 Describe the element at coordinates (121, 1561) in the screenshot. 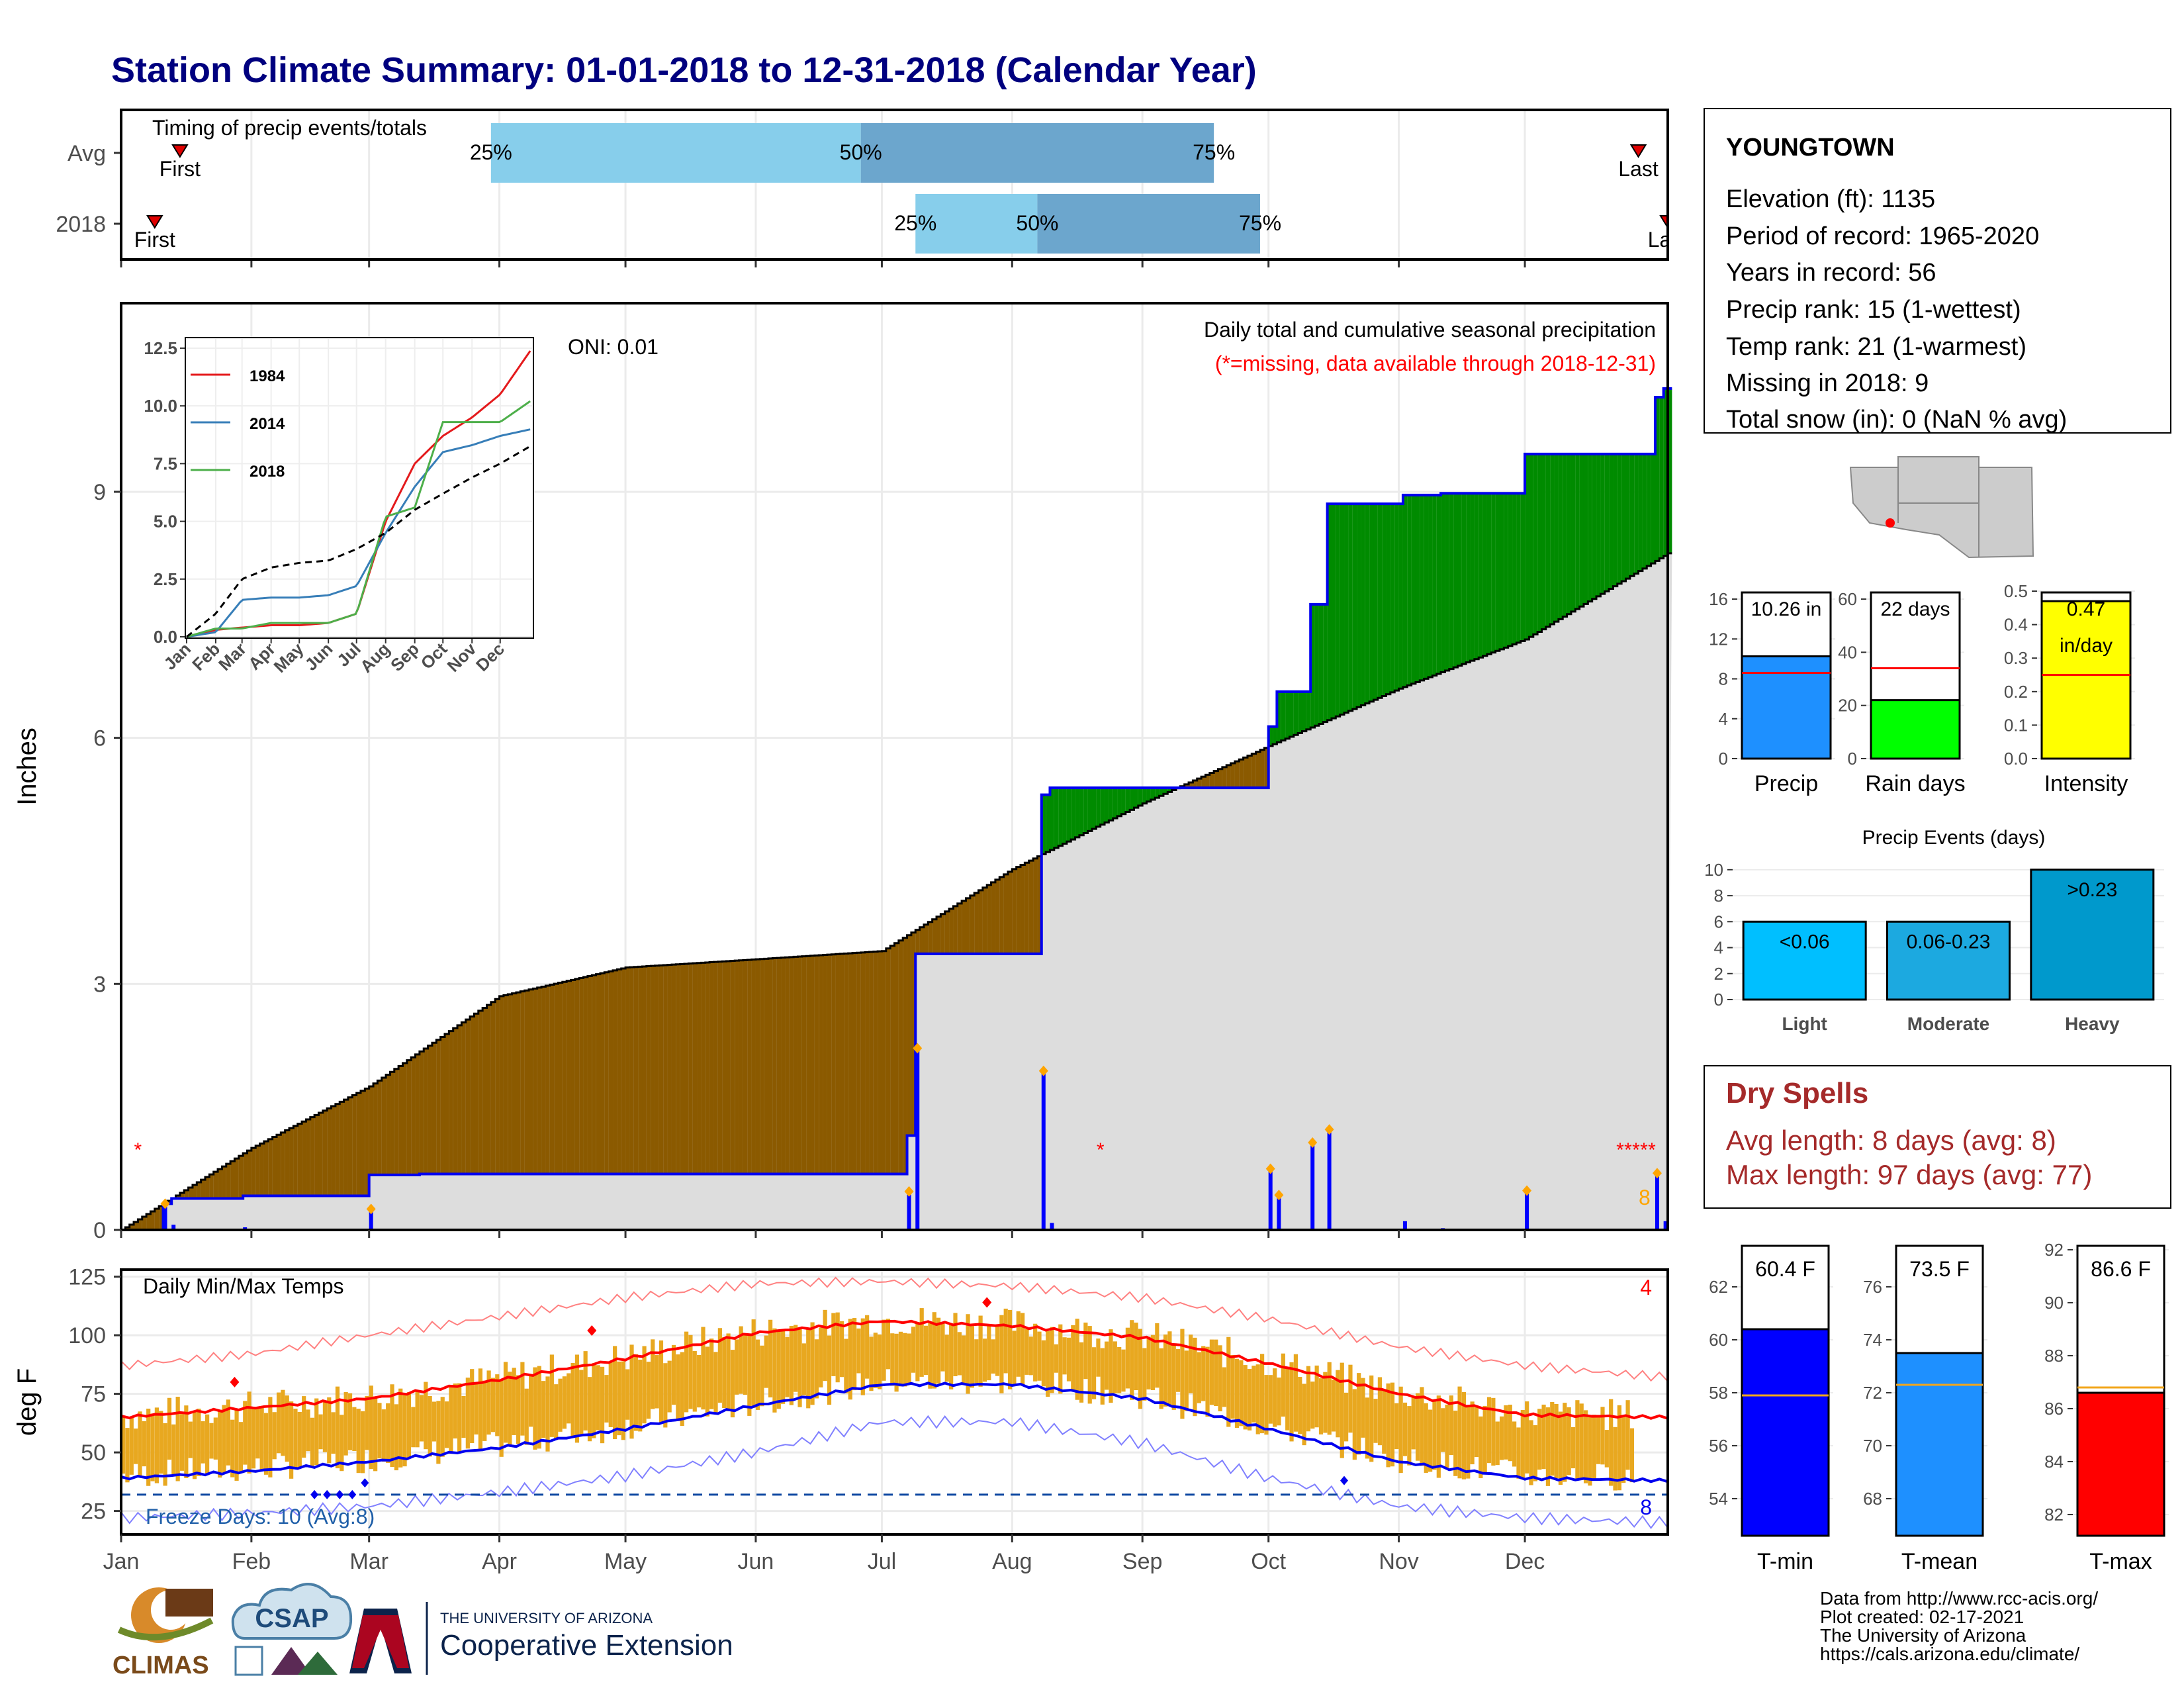

I see `month-axis-label: Jan` at that location.